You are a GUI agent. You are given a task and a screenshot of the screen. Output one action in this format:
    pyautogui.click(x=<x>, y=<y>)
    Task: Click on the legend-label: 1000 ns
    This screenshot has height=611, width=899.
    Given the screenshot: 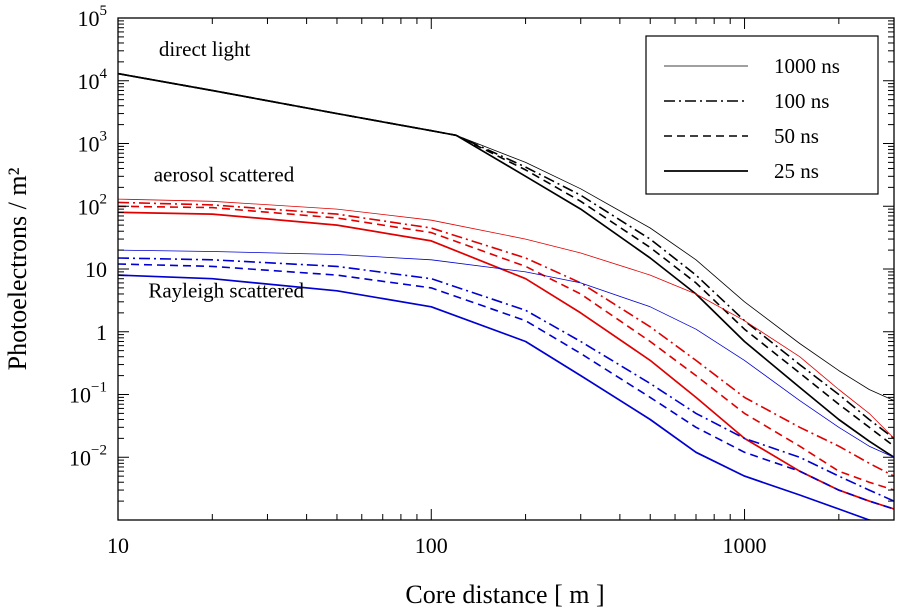 What is the action you would take?
    pyautogui.click(x=807, y=66)
    